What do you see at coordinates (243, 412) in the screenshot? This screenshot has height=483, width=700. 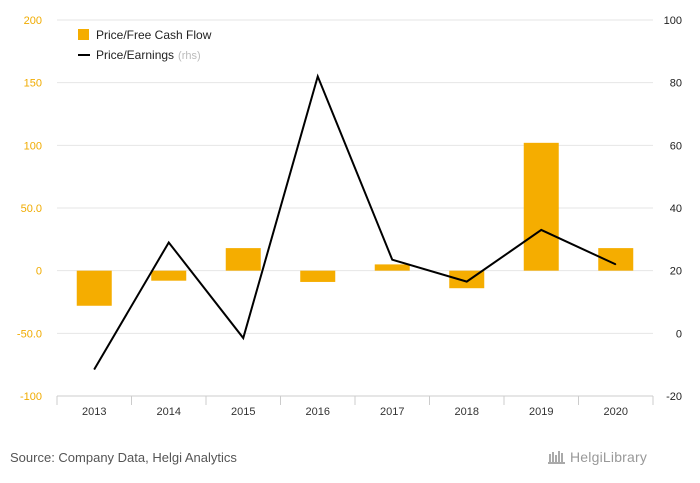 I see `x-tick-label: 2015` at bounding box center [243, 412].